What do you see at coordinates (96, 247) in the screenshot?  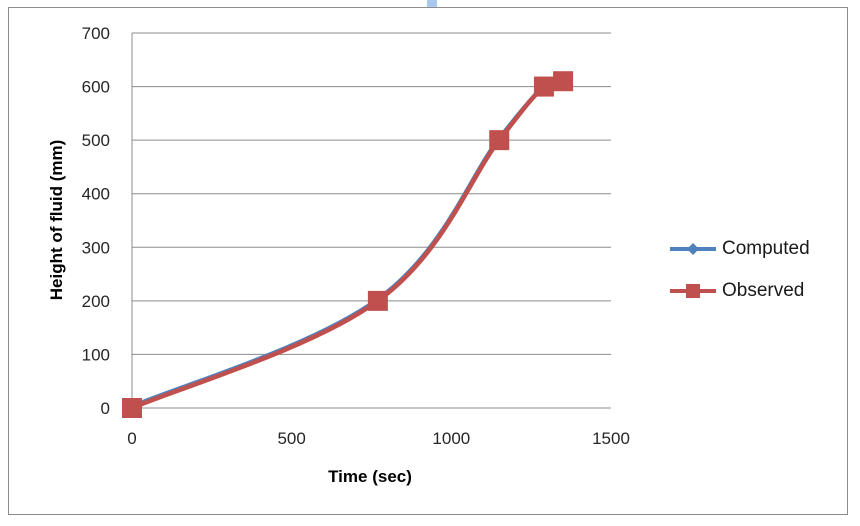 I see `y-tick-label: 300` at bounding box center [96, 247].